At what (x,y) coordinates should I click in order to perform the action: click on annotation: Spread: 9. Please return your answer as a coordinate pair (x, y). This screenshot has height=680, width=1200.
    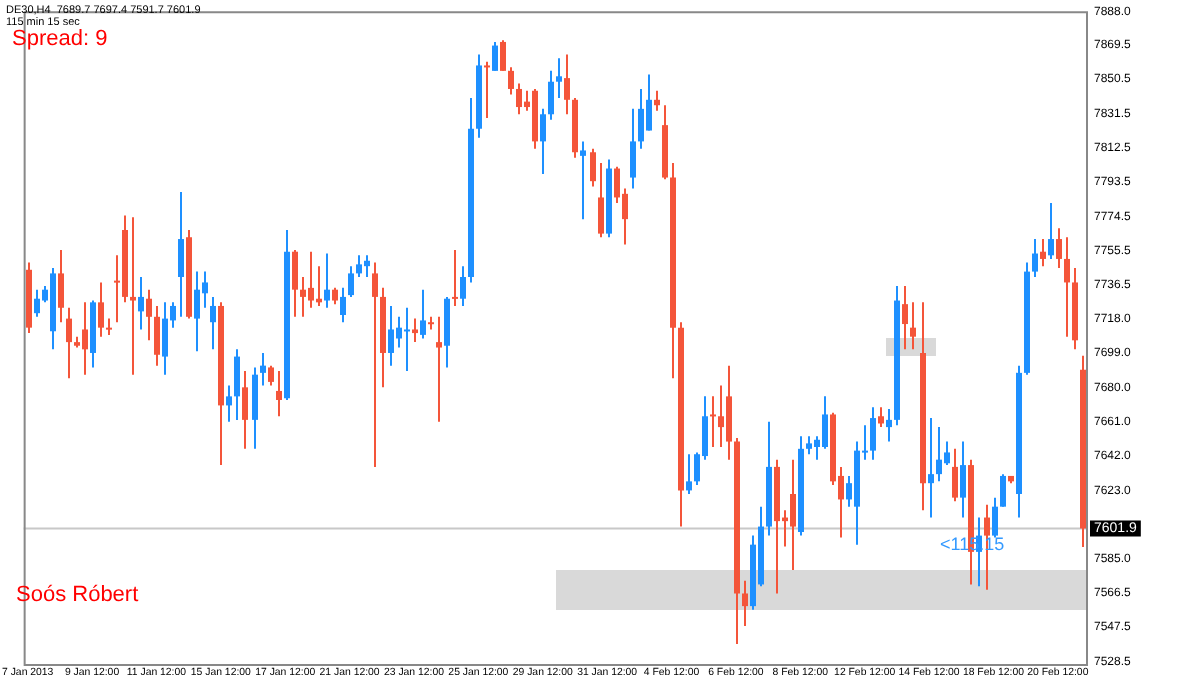
    Looking at the image, I should click on (60, 39).